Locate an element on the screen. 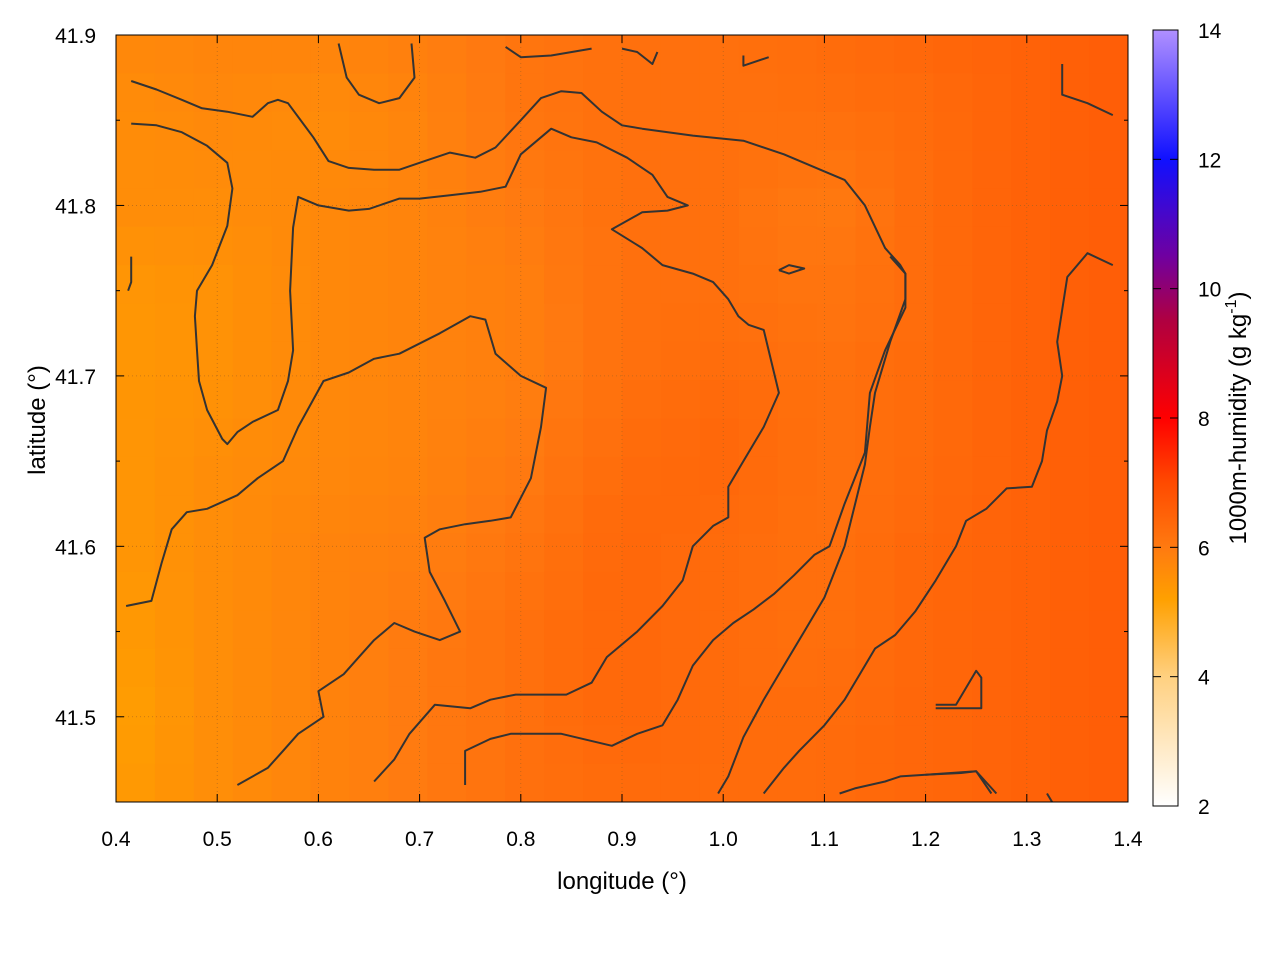 This screenshot has height=960, width=1280. colorbar-tick-label: 6 is located at coordinates (1204, 548).